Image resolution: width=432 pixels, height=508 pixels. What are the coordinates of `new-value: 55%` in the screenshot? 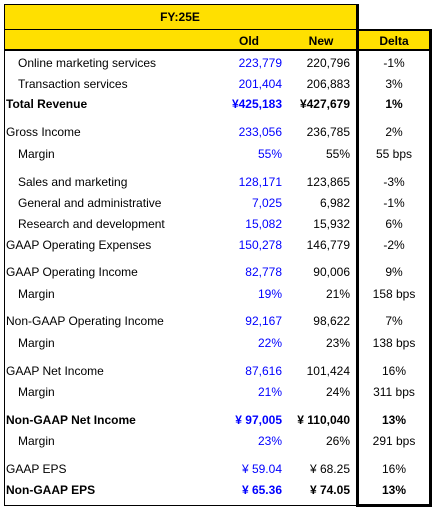 It's located at (337, 154).